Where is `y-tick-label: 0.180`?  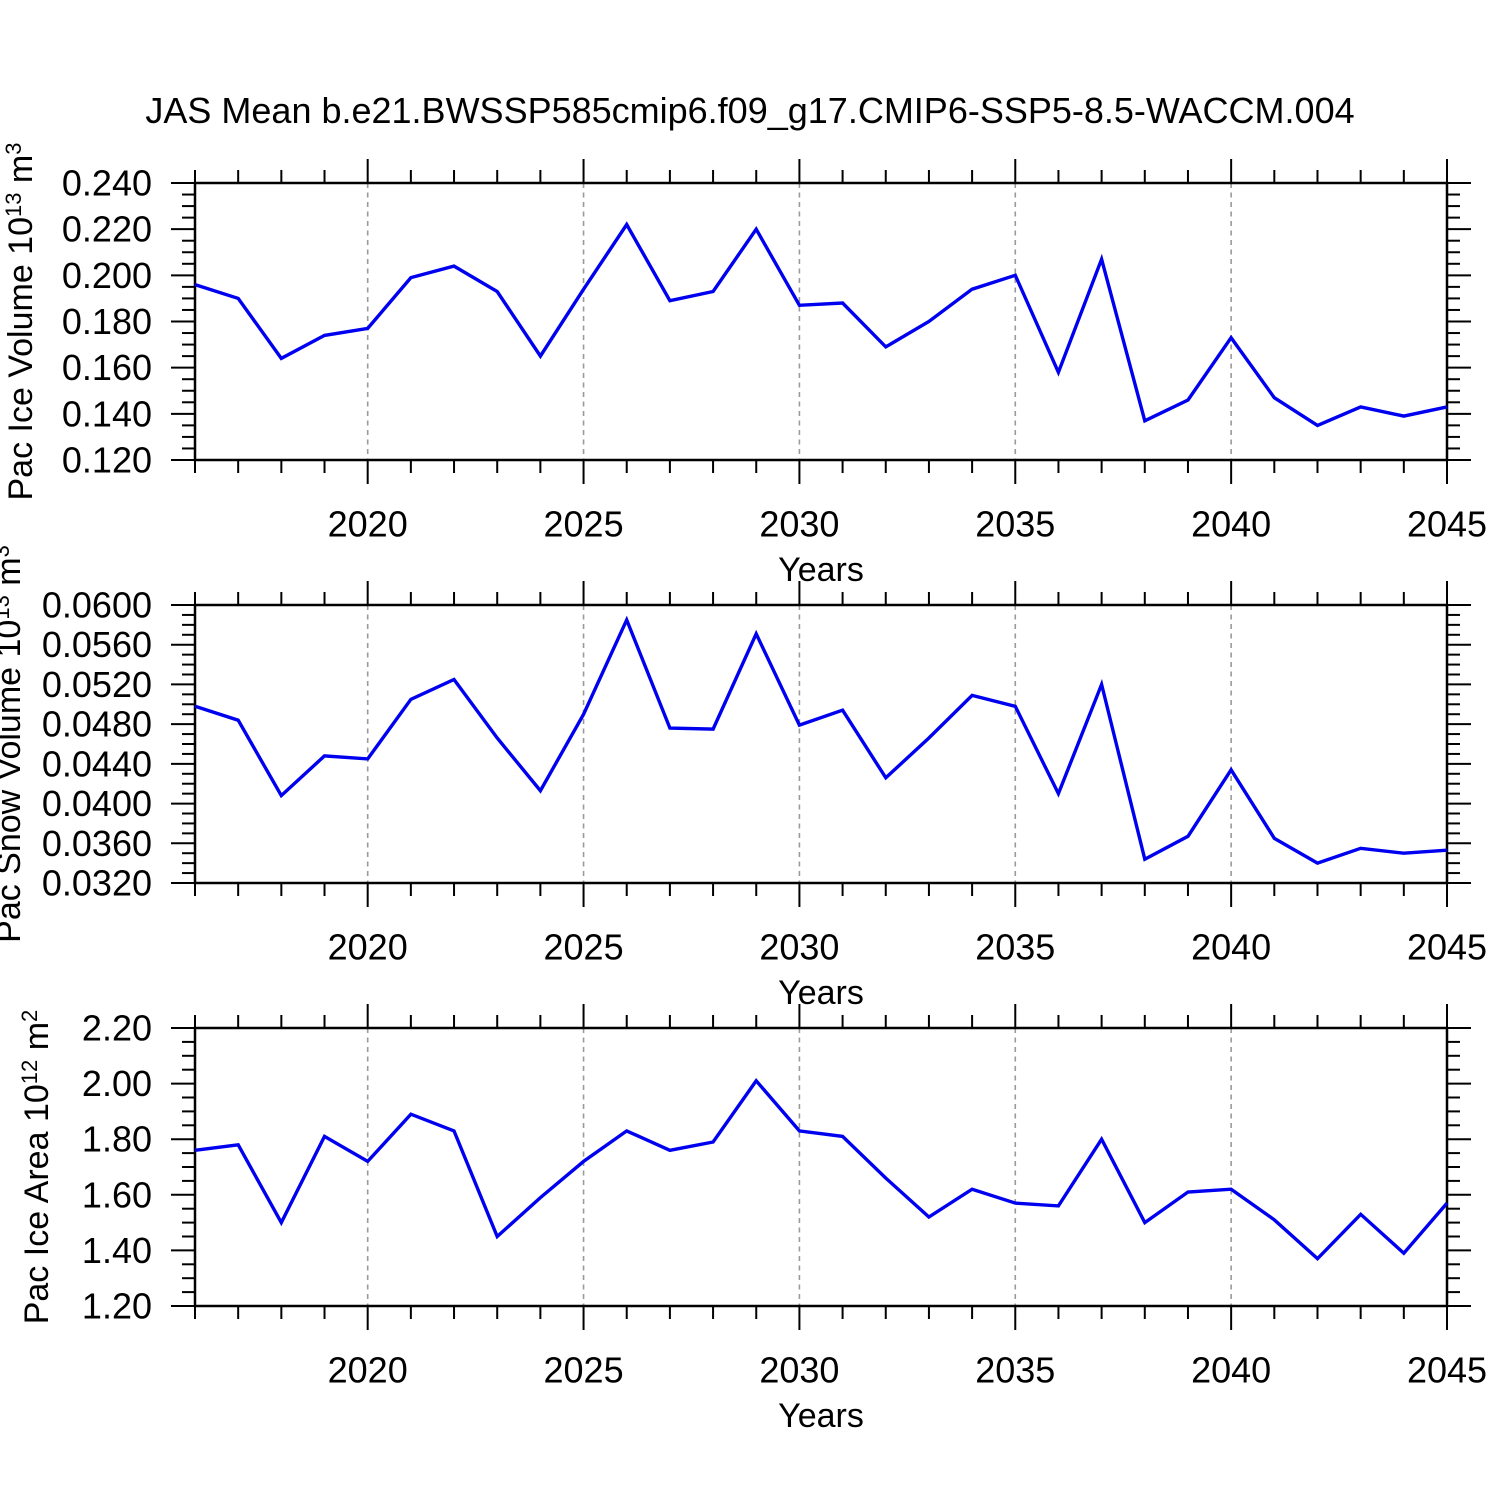 y-tick-label: 0.180 is located at coordinates (107, 321).